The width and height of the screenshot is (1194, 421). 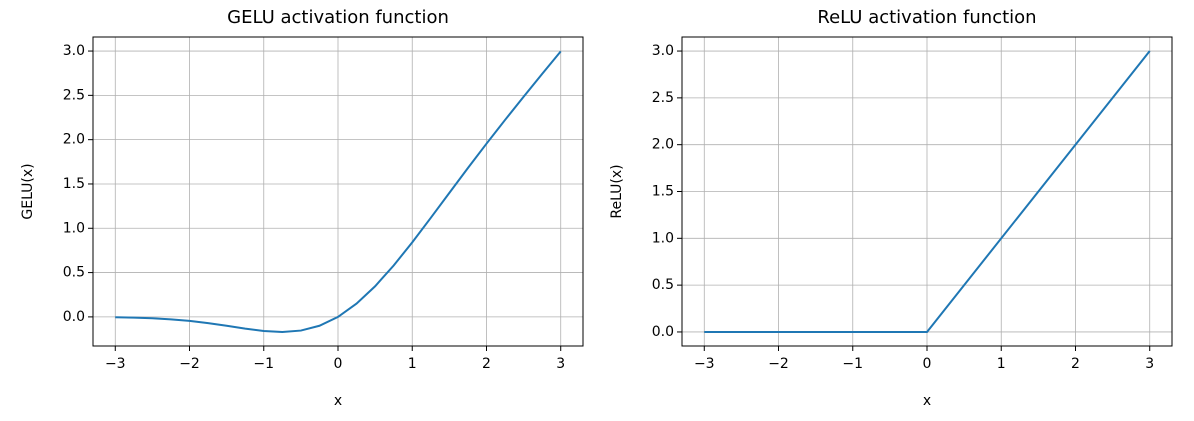 What do you see at coordinates (28, 191) in the screenshot?
I see `y-axis-label: GELU(x)` at bounding box center [28, 191].